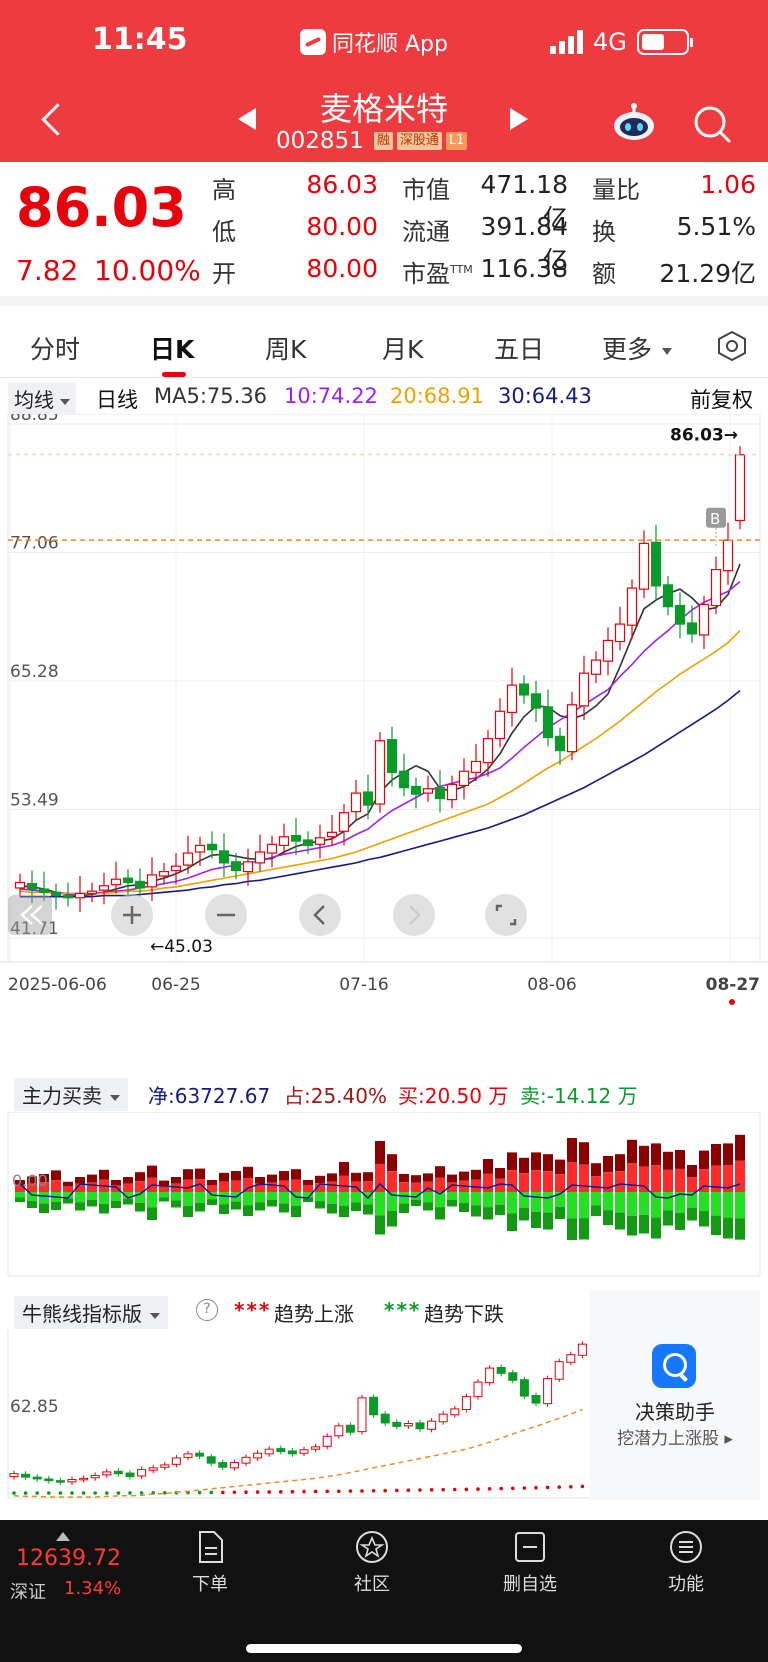  I want to click on zoom-out-icon, so click(226, 915).